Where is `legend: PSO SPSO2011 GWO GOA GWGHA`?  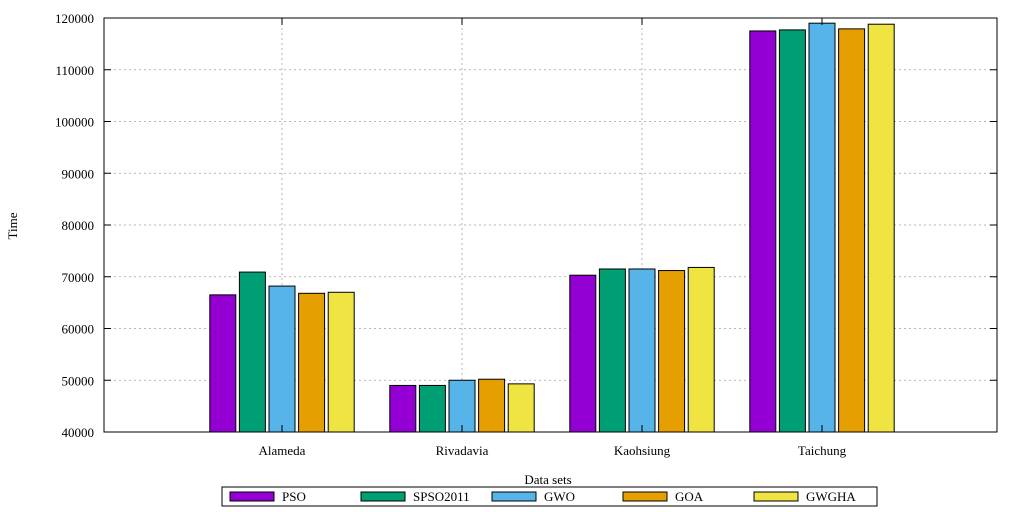
legend: PSO SPSO2011 GWO GOA GWGHA is located at coordinates (549, 496).